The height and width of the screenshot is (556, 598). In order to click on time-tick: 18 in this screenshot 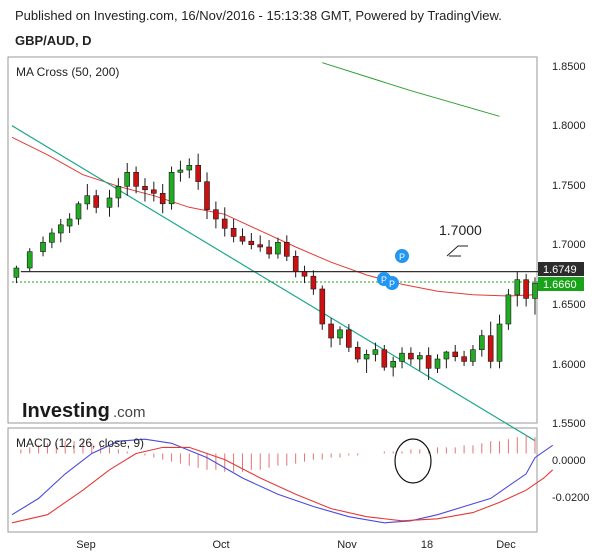, I will do `click(427, 545)`.